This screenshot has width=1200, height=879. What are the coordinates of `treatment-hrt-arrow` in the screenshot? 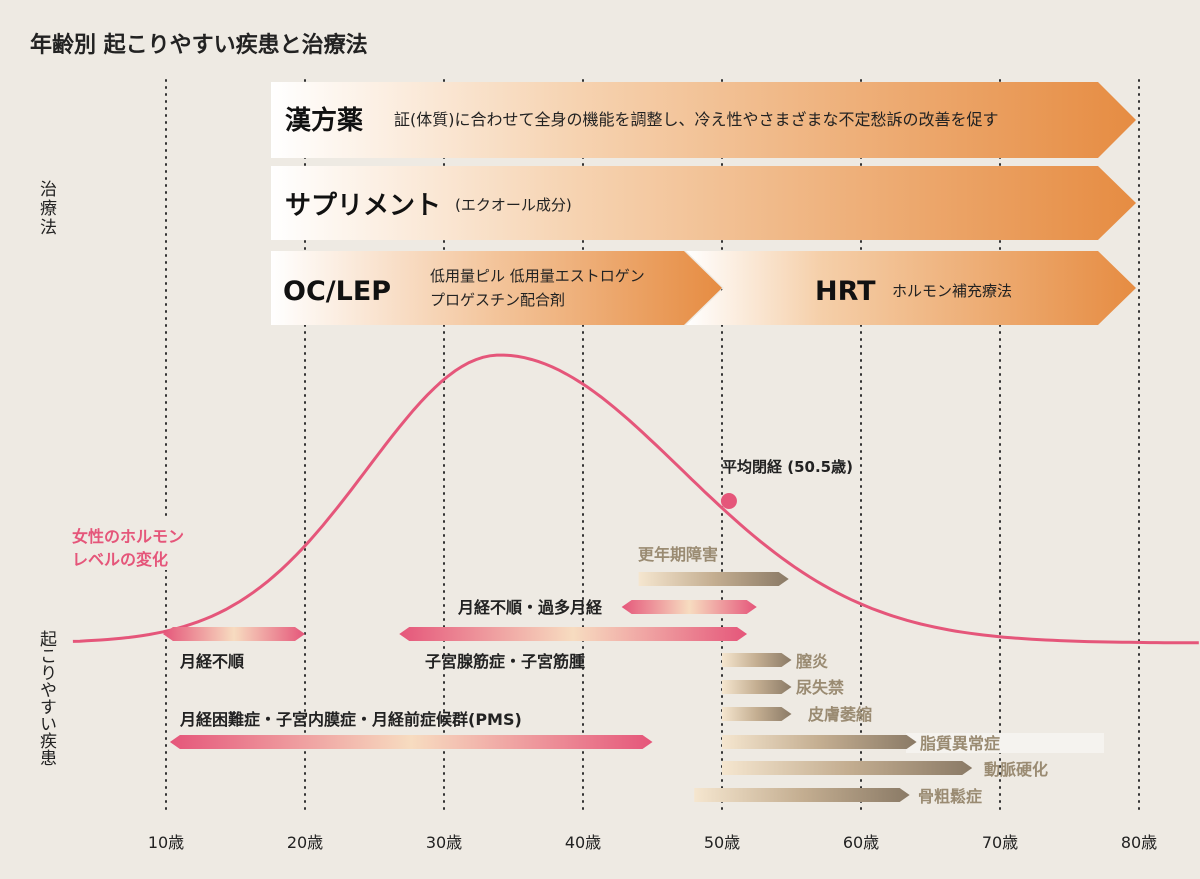 It's located at (911, 288).